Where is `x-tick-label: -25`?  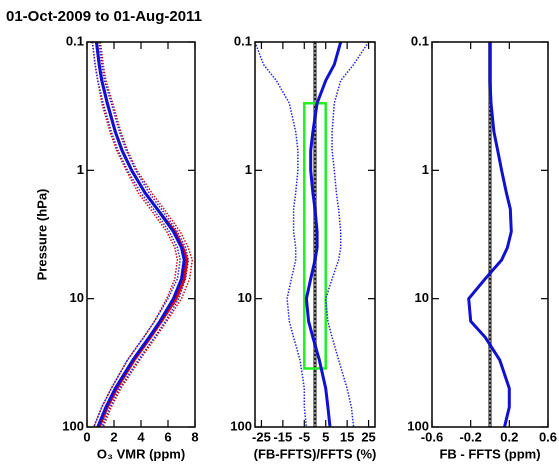 x-tick-label: -25 is located at coordinates (261, 436).